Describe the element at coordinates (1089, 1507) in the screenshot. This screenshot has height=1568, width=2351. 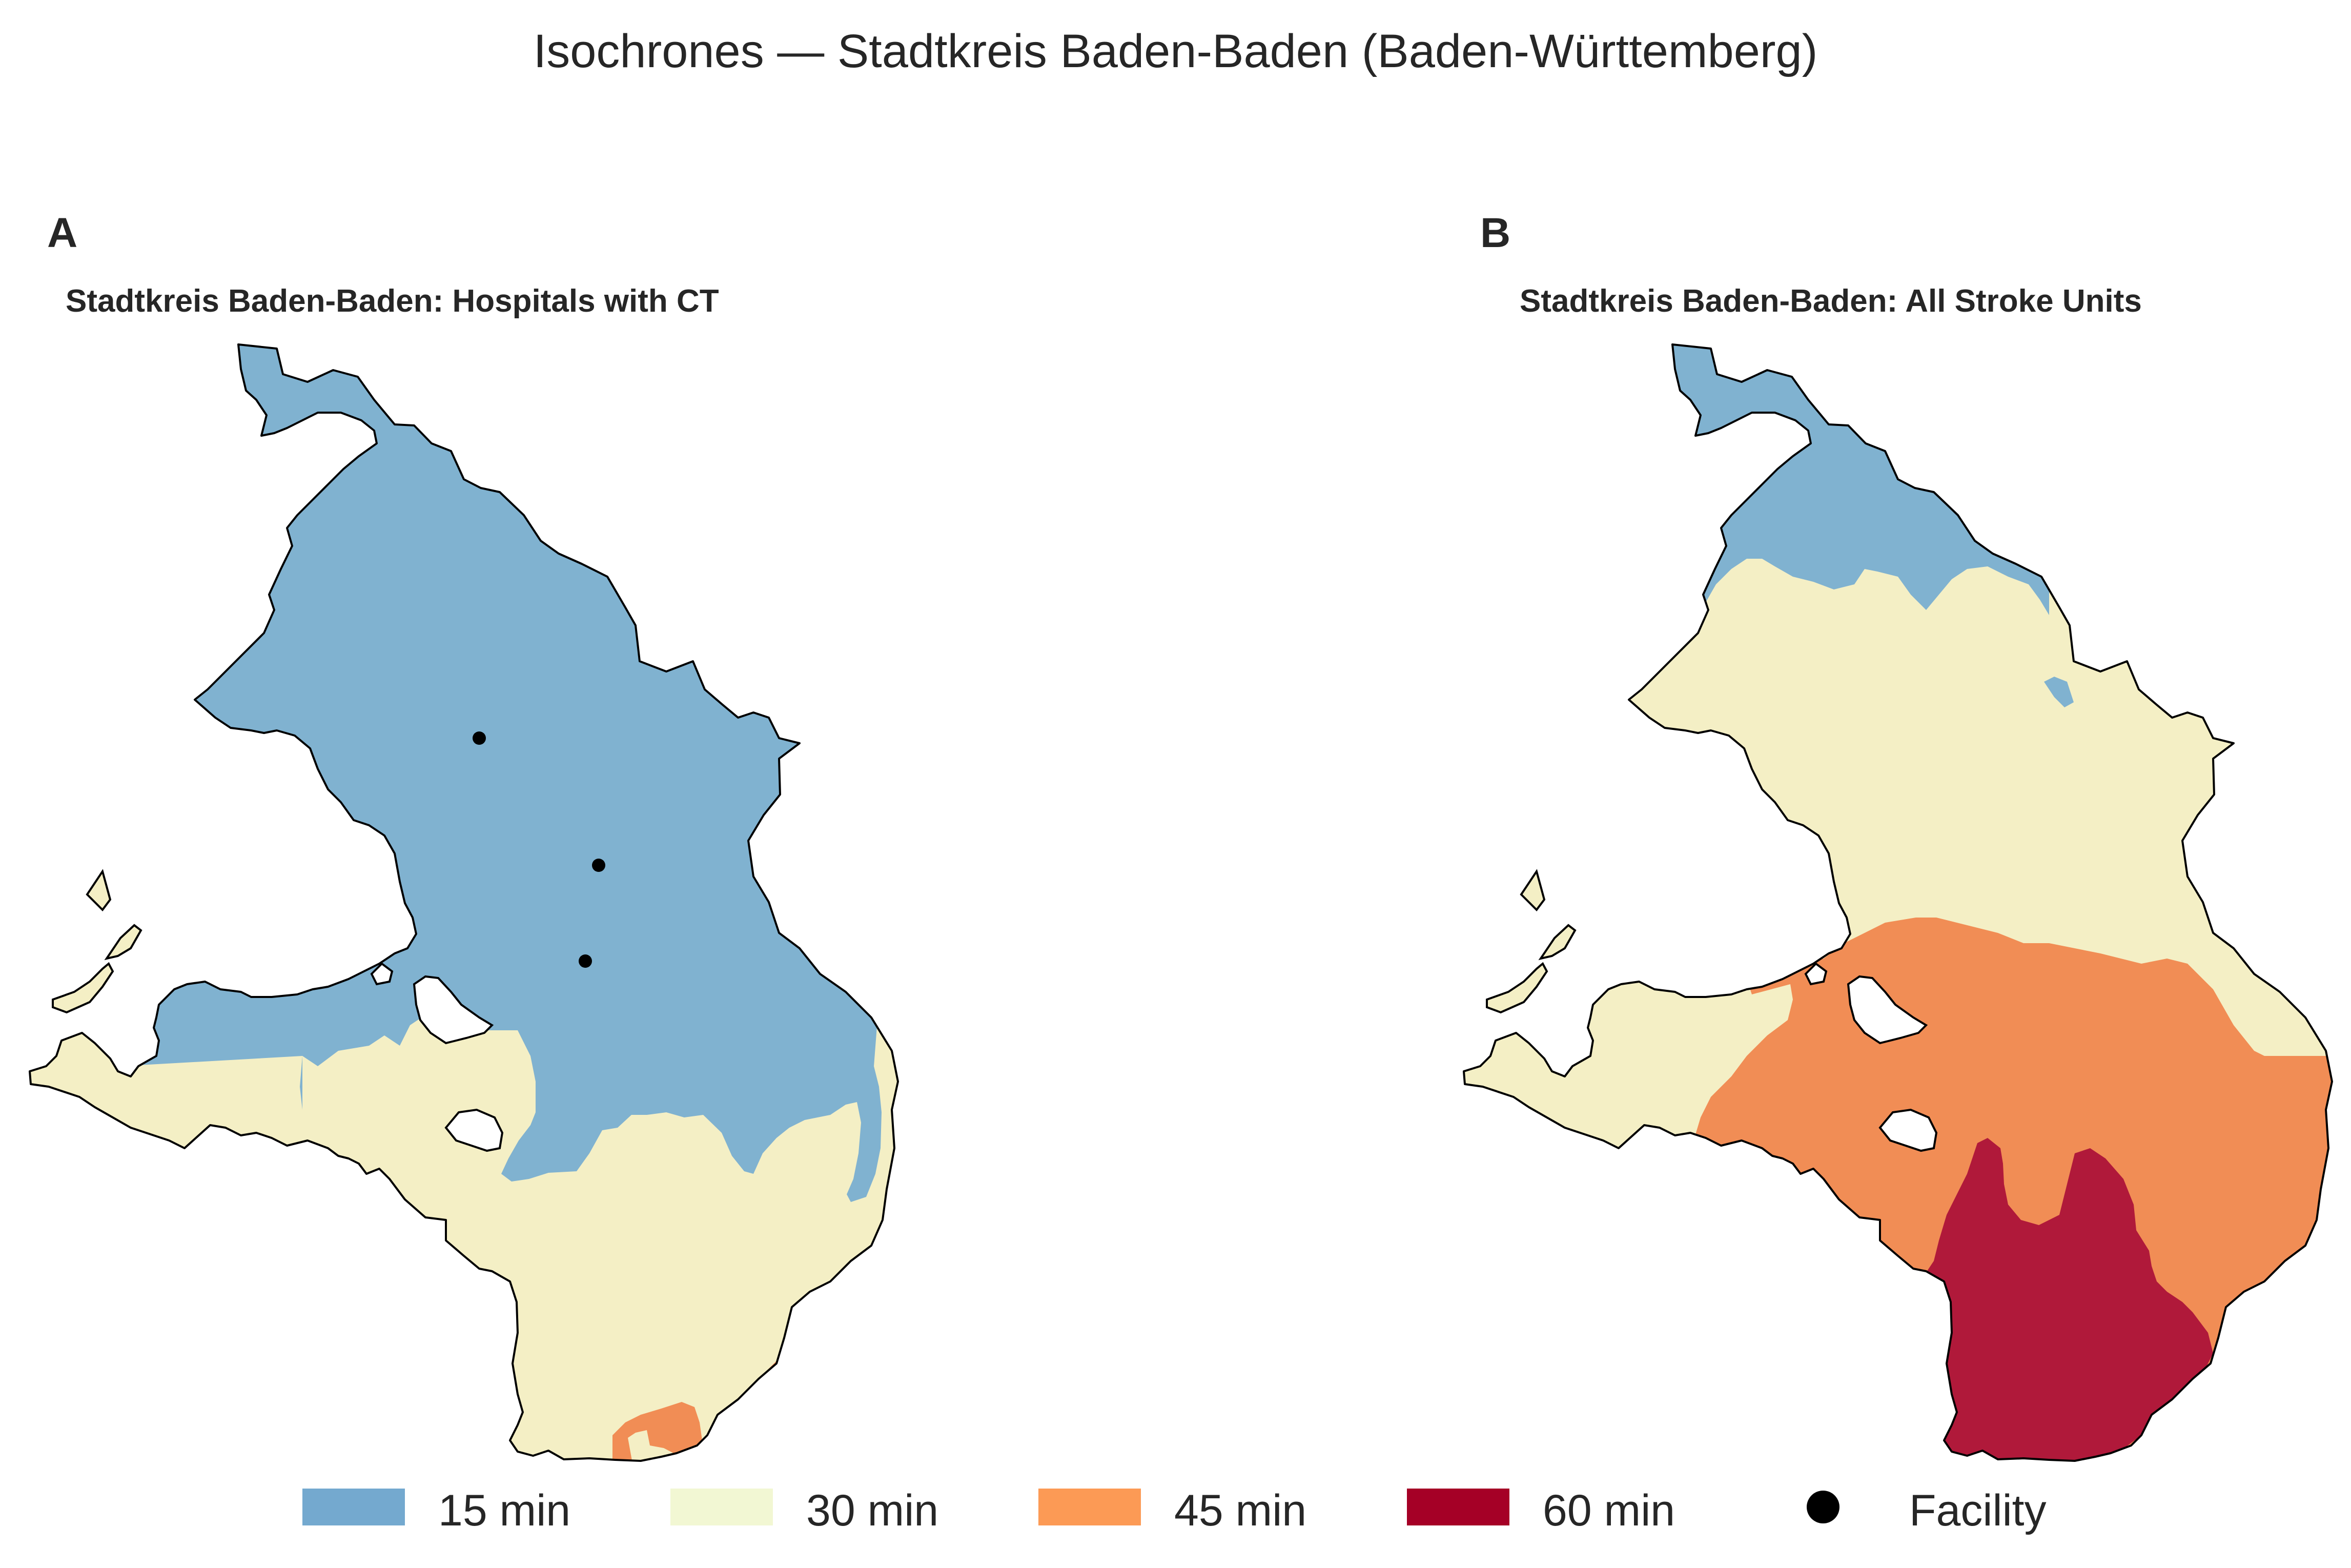
I see `legend-swatch-45min` at that location.